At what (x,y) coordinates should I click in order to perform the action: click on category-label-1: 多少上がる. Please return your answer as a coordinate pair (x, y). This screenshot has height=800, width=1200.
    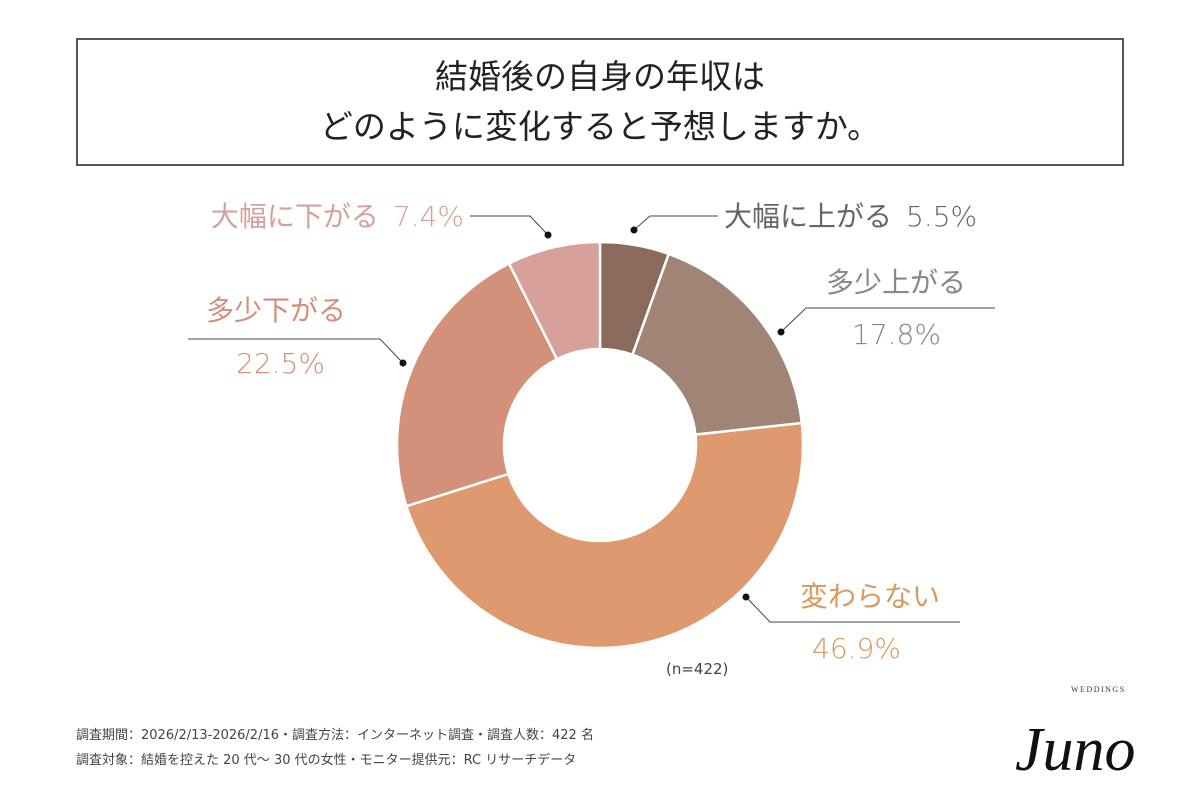
    Looking at the image, I should click on (896, 282).